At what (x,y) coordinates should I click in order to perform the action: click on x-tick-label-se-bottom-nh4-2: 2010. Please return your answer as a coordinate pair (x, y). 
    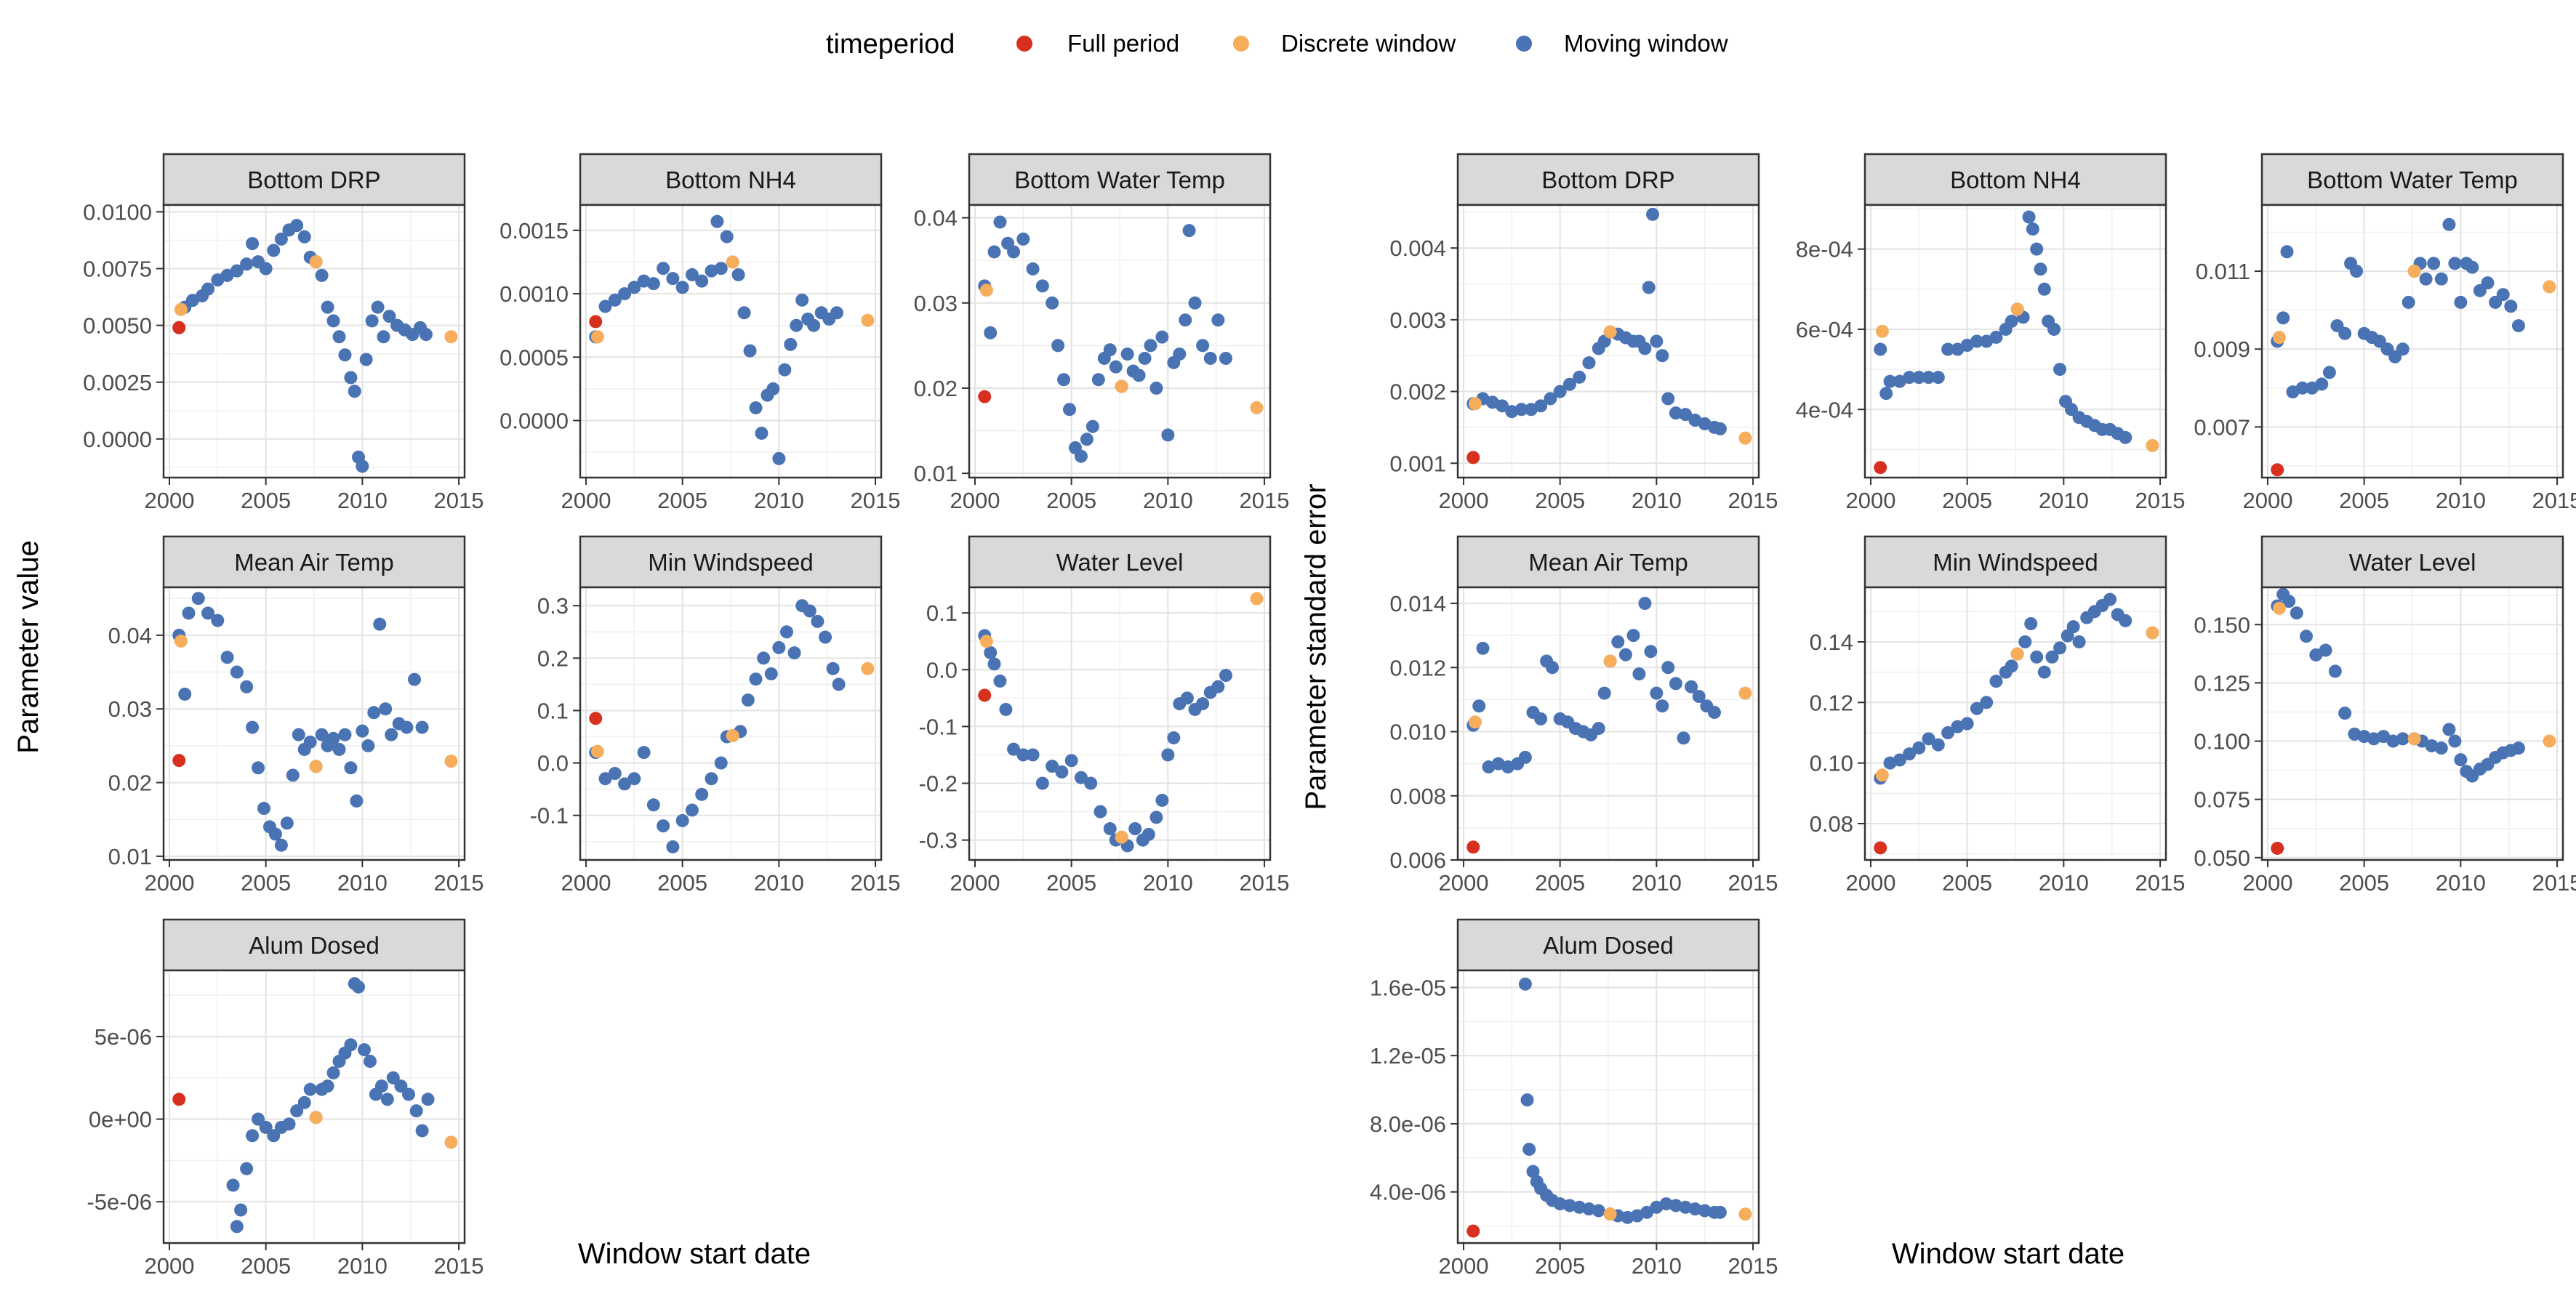
    Looking at the image, I should click on (2064, 501).